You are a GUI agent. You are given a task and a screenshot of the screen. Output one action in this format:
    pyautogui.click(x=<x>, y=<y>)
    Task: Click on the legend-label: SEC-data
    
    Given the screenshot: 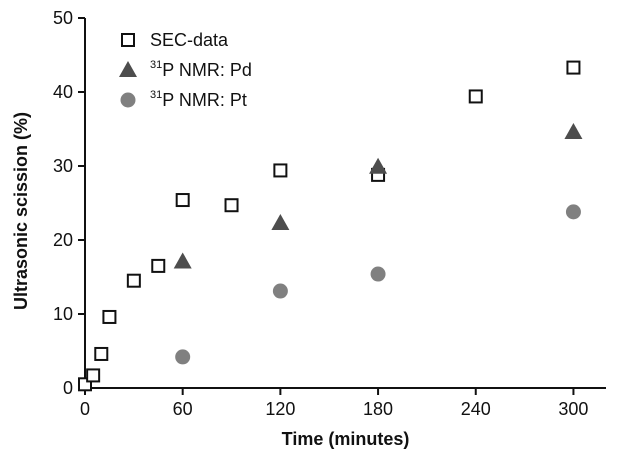 What is the action you would take?
    pyautogui.click(x=189, y=40)
    